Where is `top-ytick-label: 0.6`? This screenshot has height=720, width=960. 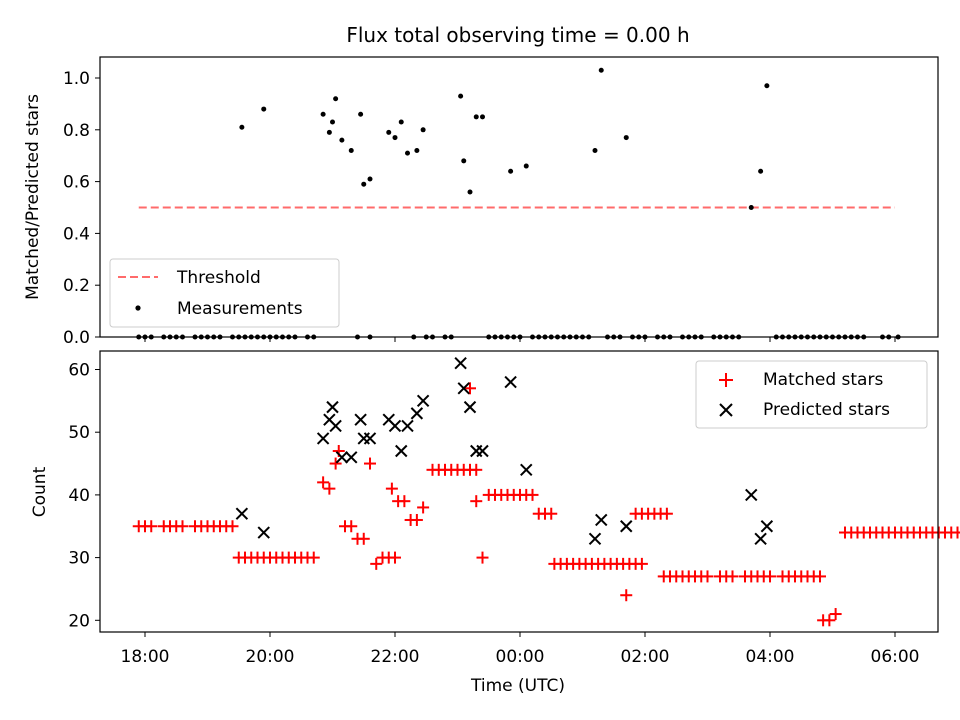 top-ytick-label: 0.6 is located at coordinates (76, 183).